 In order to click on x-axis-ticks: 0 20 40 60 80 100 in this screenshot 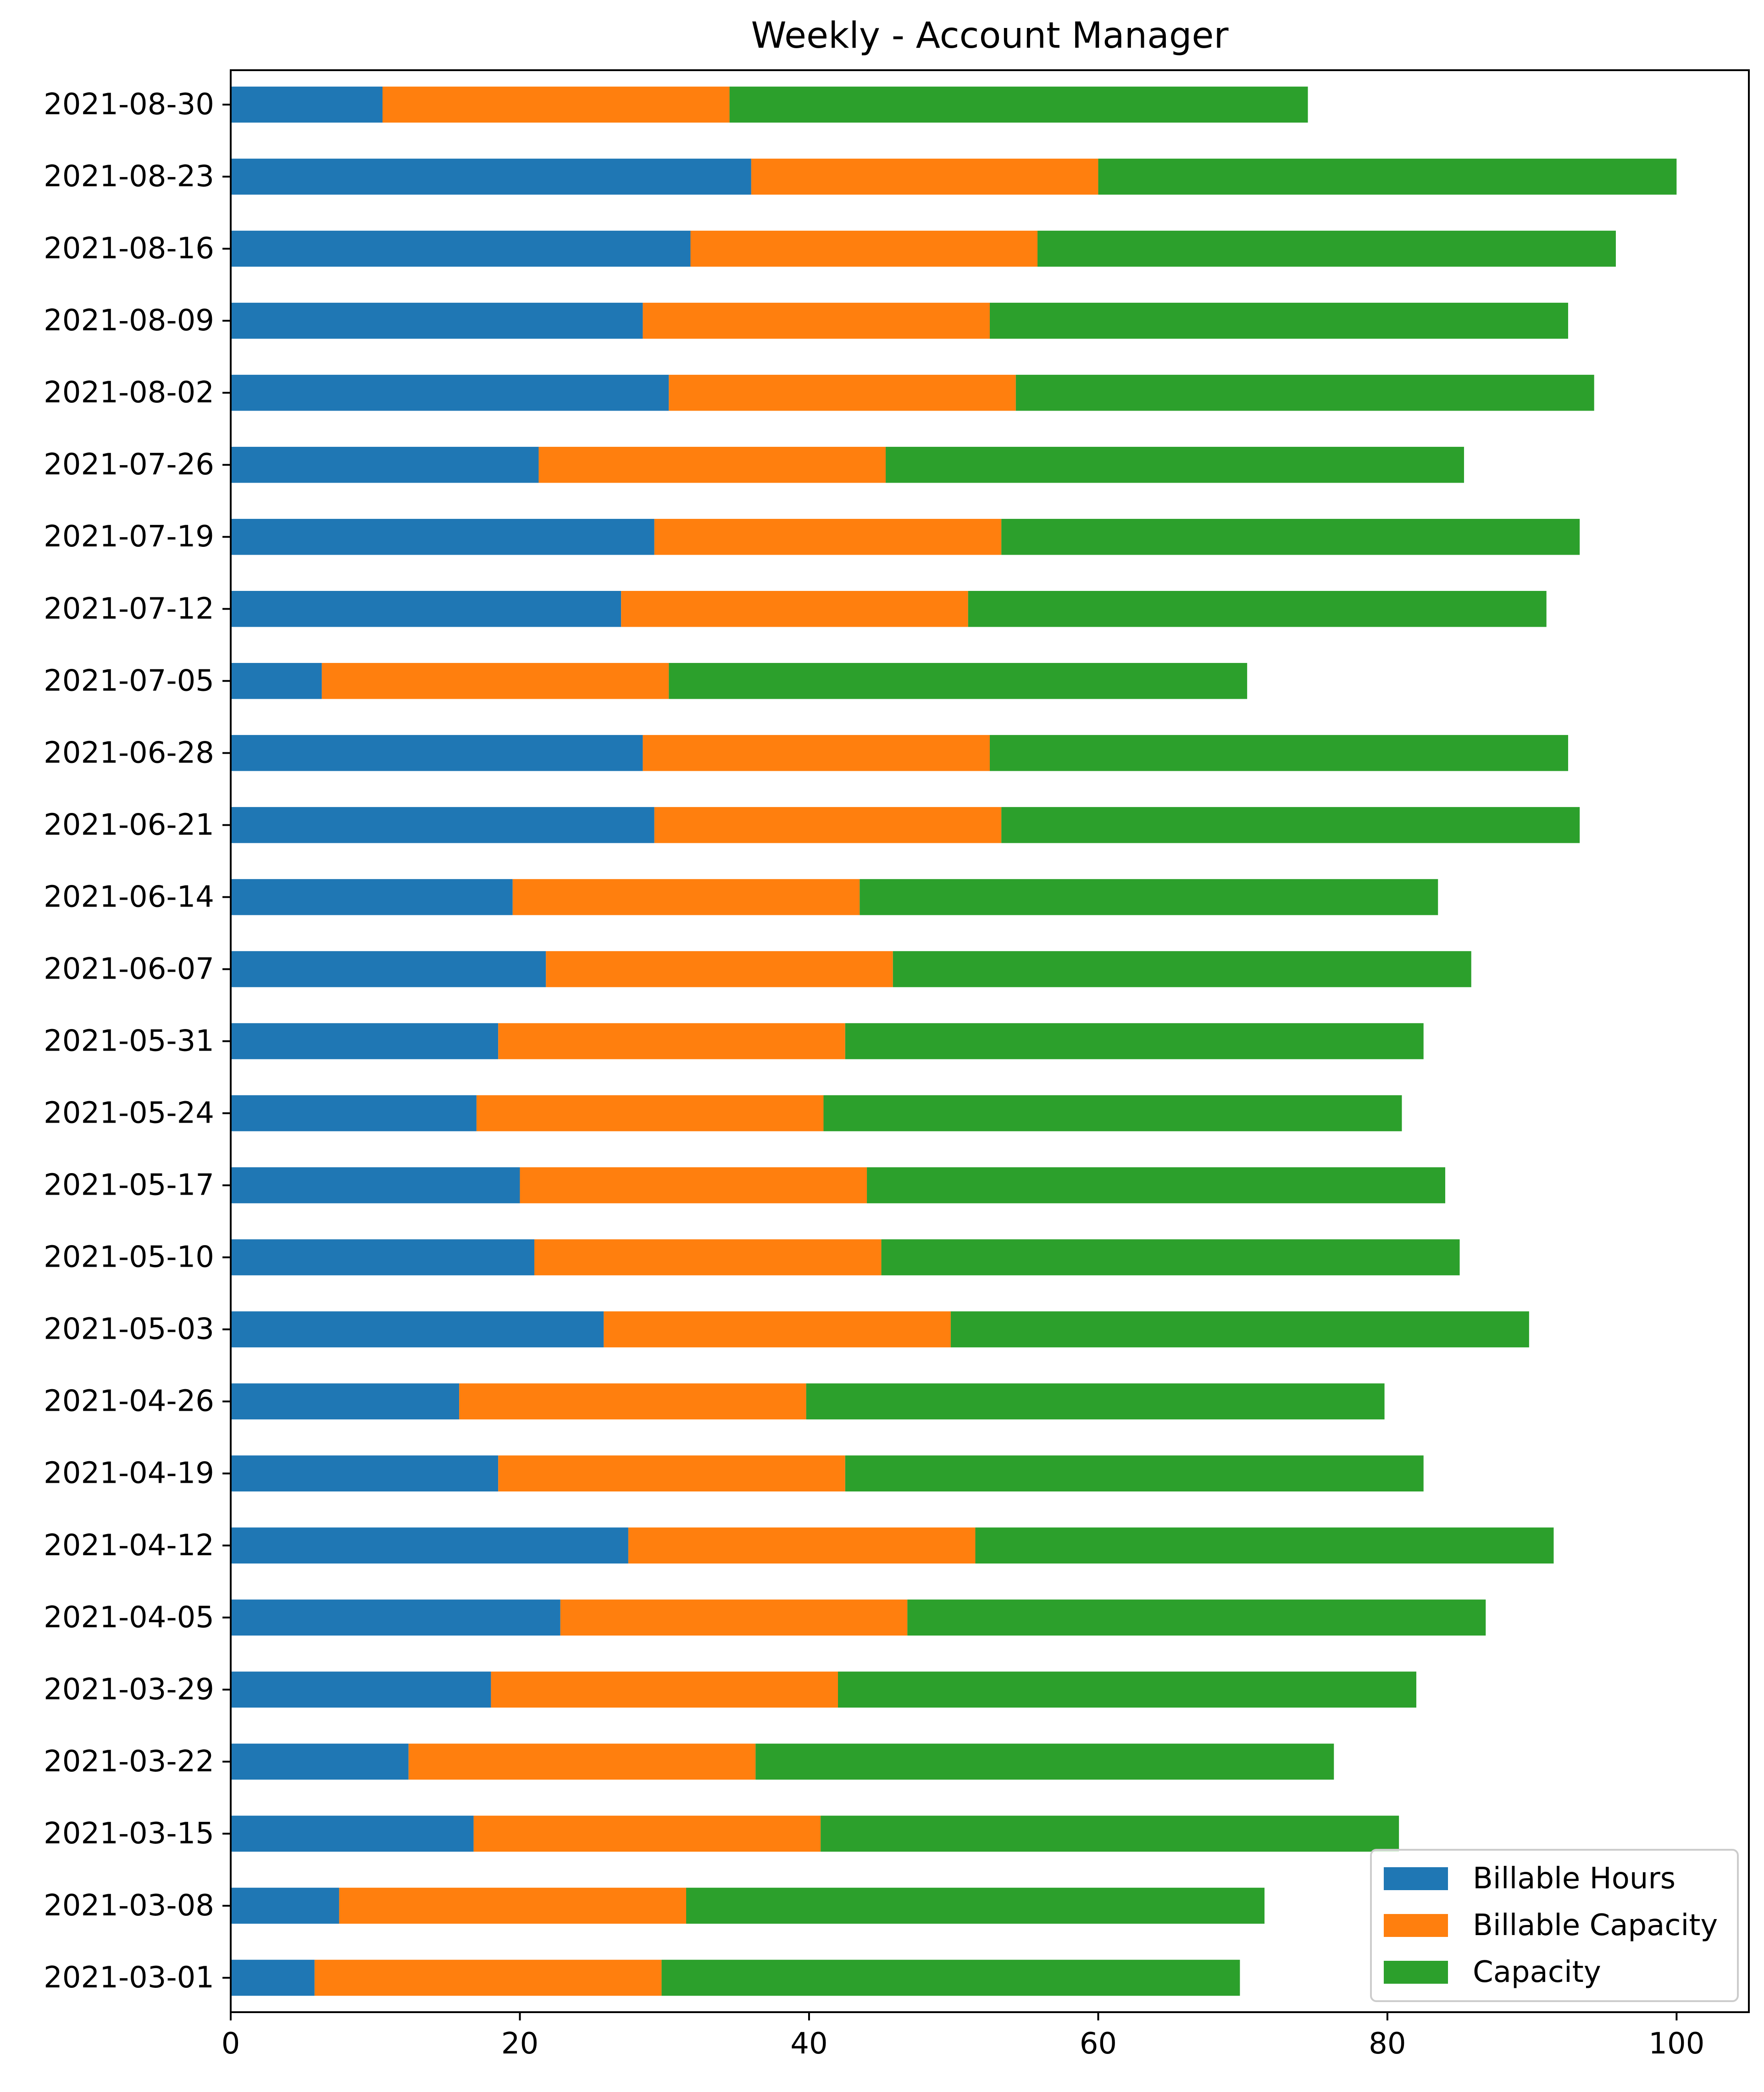, I will do `click(963, 2036)`.